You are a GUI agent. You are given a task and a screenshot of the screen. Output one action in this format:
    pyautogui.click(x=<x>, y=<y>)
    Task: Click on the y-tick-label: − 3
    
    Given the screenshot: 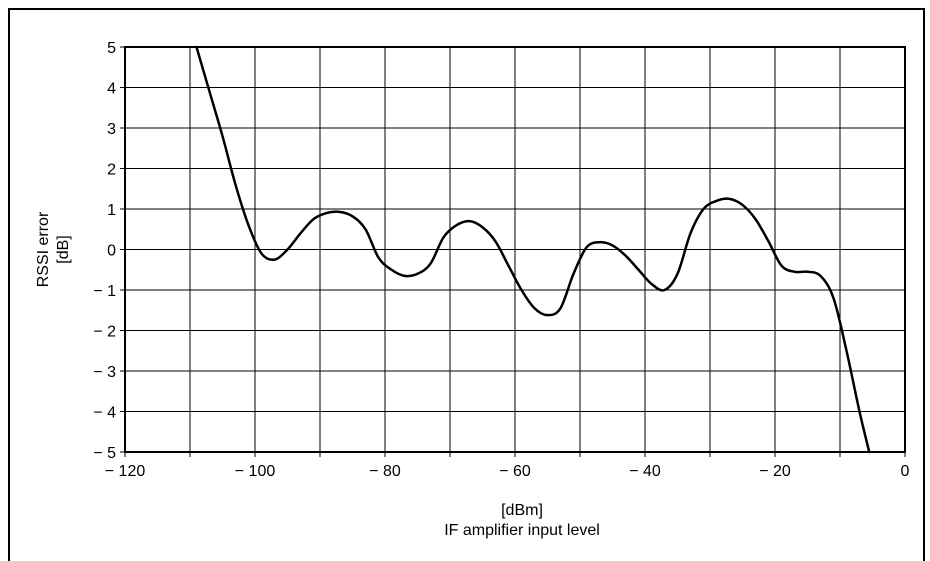 What is the action you would take?
    pyautogui.click(x=104, y=372)
    